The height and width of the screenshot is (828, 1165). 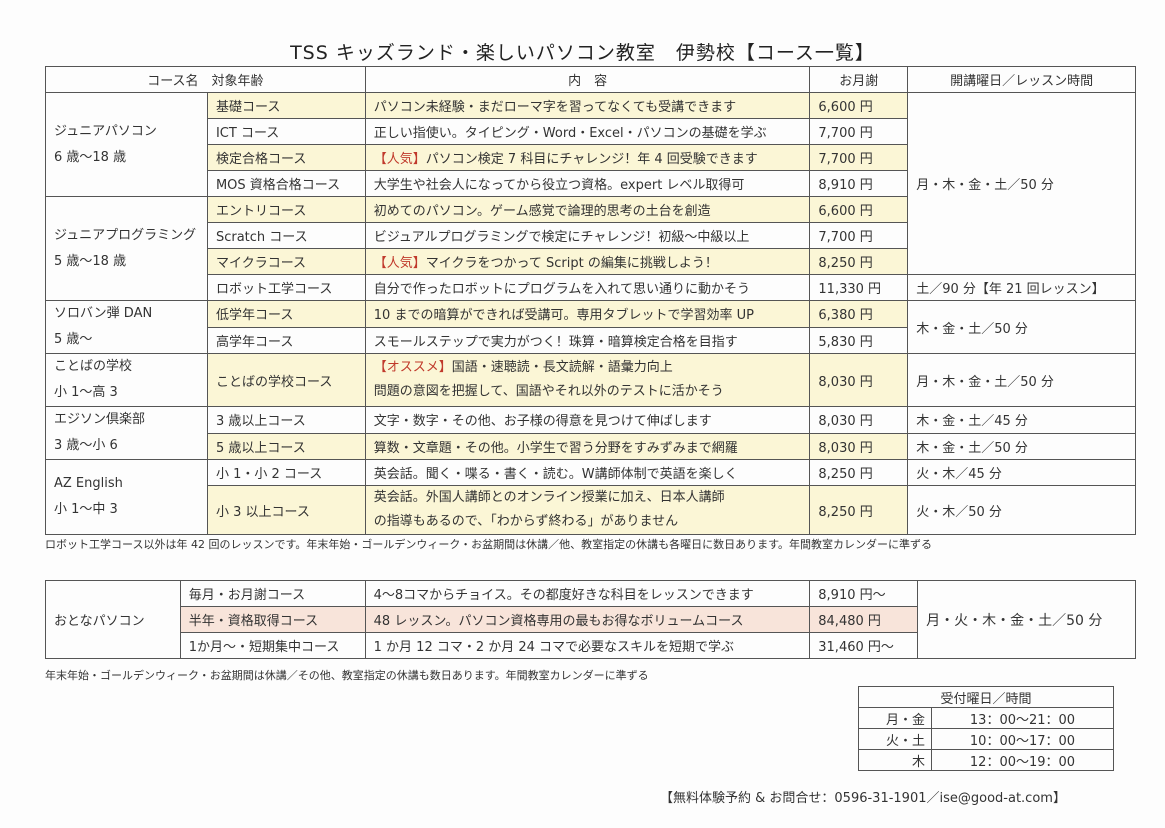 What do you see at coordinates (1021, 183) in the screenshot?
I see `course-schedule: 月・木・金・土／50 分` at bounding box center [1021, 183].